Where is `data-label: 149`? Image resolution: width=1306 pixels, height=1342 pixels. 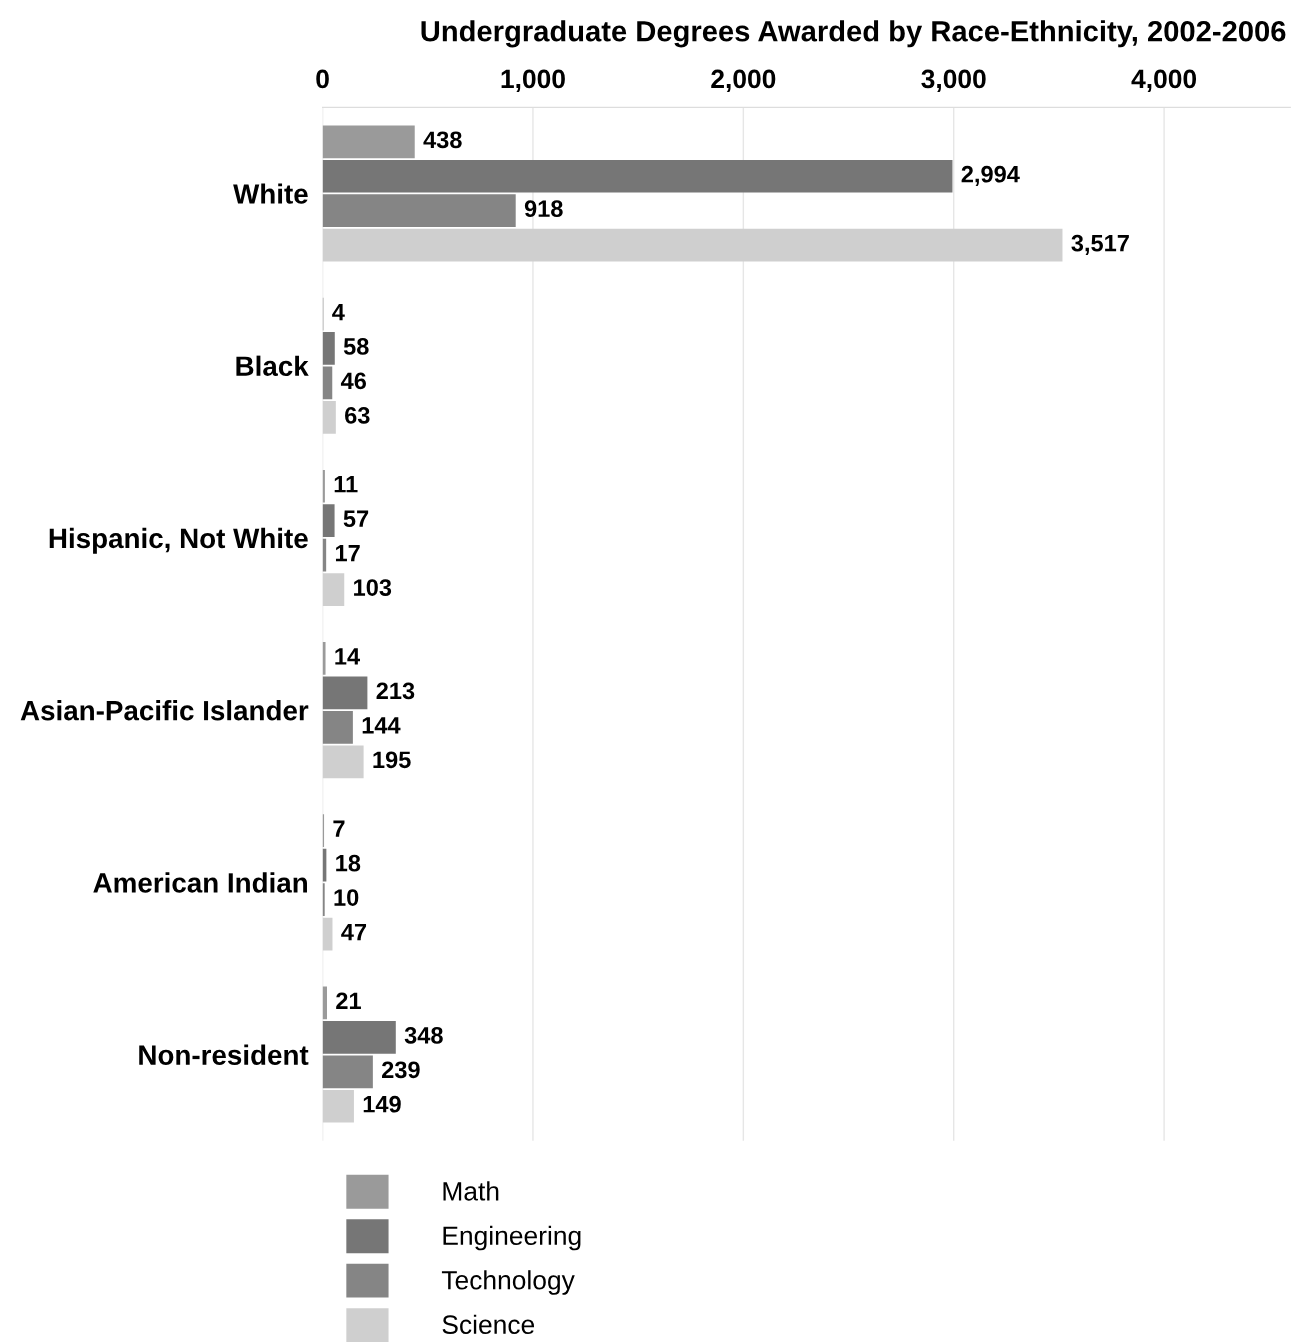
data-label: 149 is located at coordinates (382, 1104).